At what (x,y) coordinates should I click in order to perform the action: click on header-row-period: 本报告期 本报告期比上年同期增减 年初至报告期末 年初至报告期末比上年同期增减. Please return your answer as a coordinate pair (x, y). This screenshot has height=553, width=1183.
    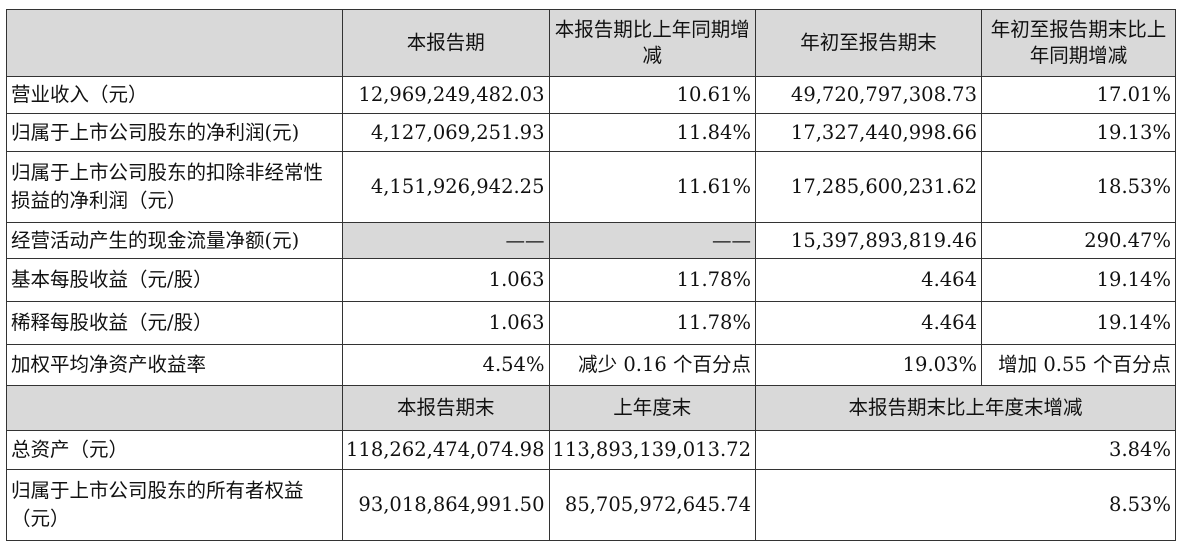
    Looking at the image, I should click on (591, 43).